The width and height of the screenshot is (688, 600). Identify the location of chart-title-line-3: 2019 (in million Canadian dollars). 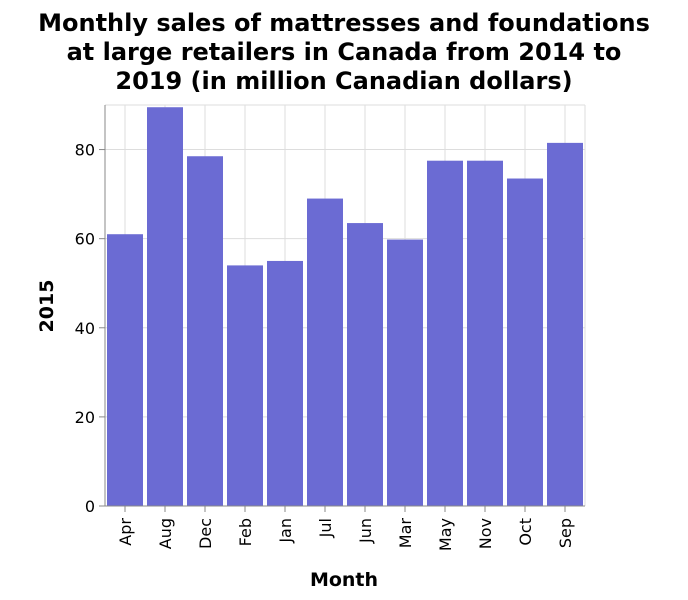
(343, 81).